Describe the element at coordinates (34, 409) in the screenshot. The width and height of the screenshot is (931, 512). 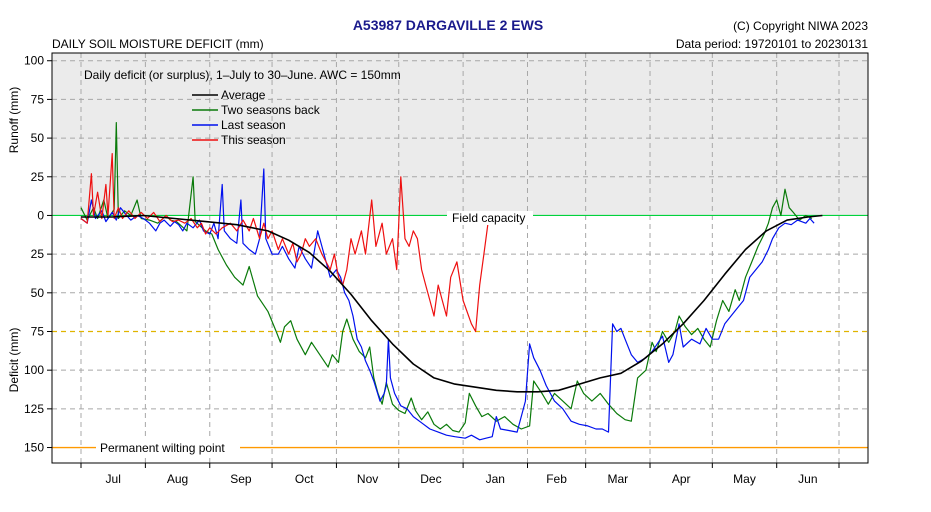
I see `y-tick-label: 125` at that location.